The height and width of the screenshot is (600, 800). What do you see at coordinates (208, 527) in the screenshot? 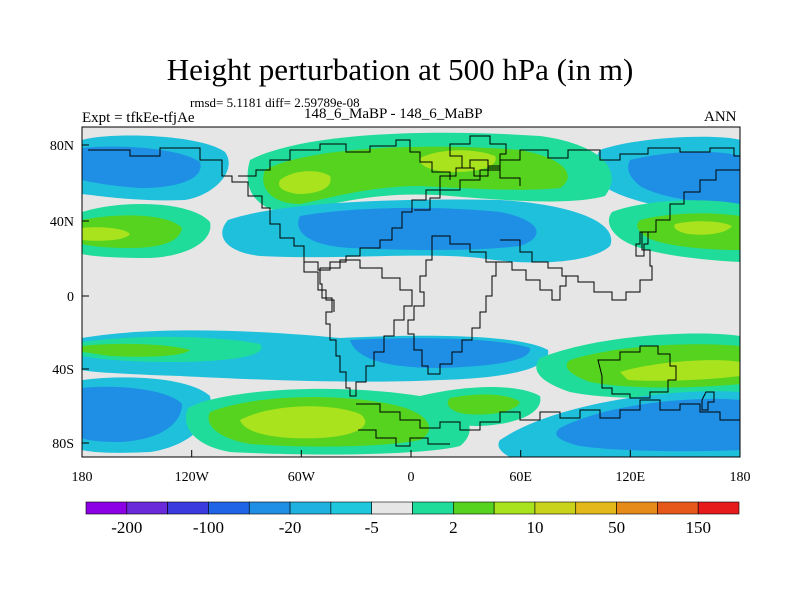
I see `colorbar-label: -100` at bounding box center [208, 527].